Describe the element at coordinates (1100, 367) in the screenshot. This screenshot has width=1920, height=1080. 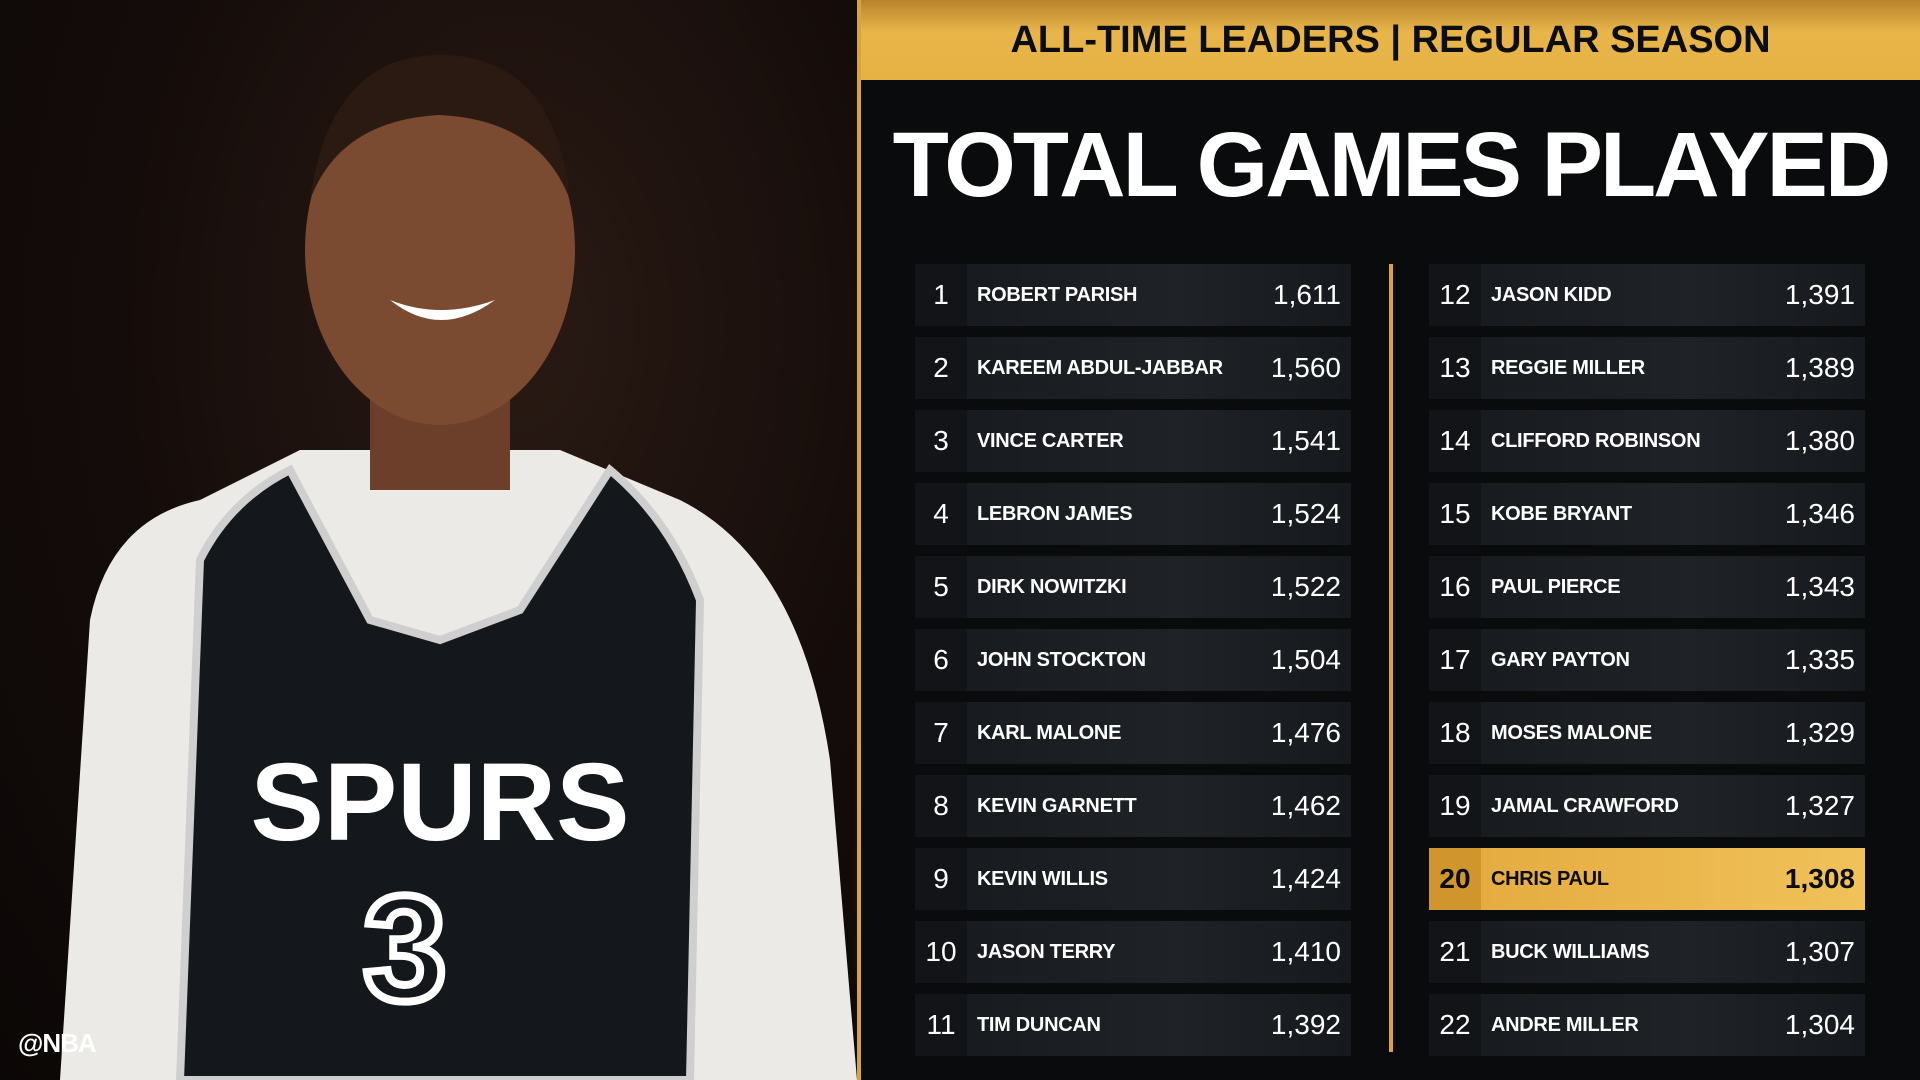
I see `player-name: KAREEM ABDUL-JABBAR` at that location.